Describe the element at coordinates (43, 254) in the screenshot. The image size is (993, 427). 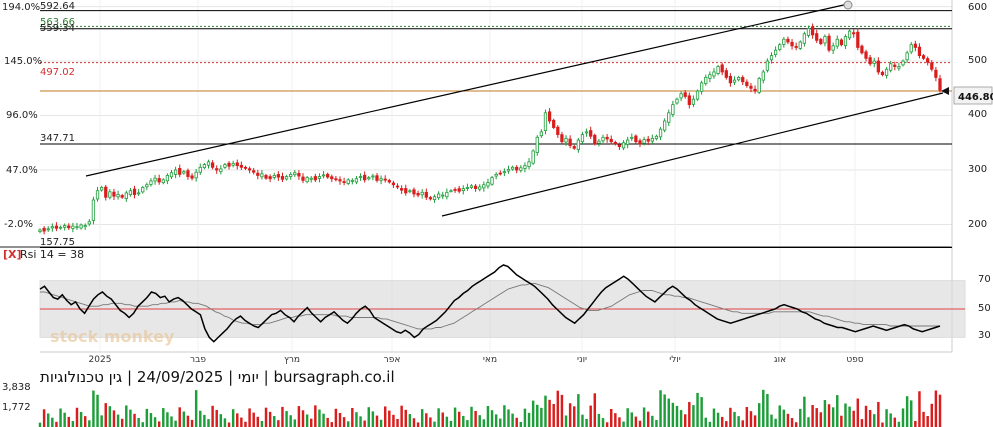
I see `rsi-header: [X] Rsi 14 = 38` at that location.